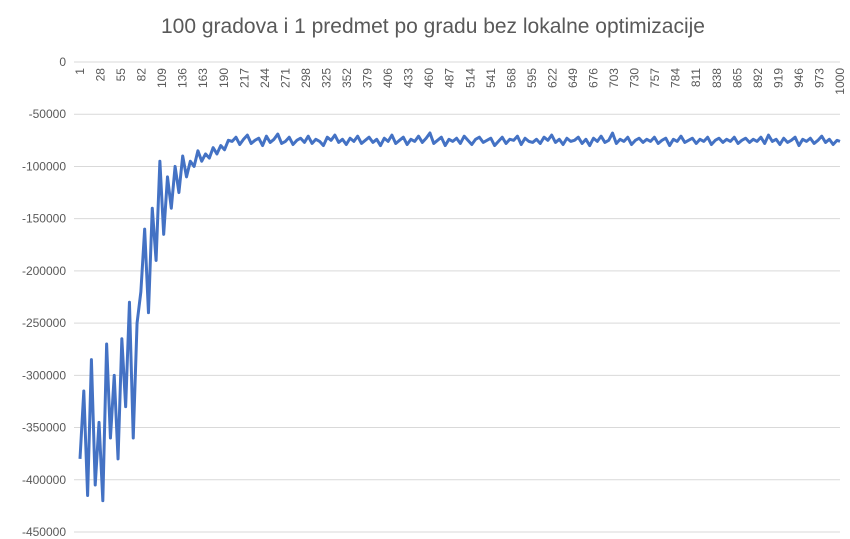  Describe the element at coordinates (44, 271) in the screenshot. I see `y-tick-label: -200000` at that location.